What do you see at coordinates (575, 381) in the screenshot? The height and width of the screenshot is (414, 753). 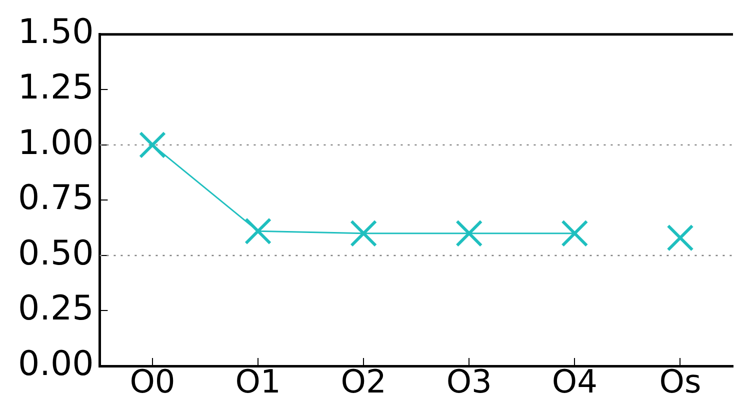 I see `x-tick-label: O4` at bounding box center [575, 381].